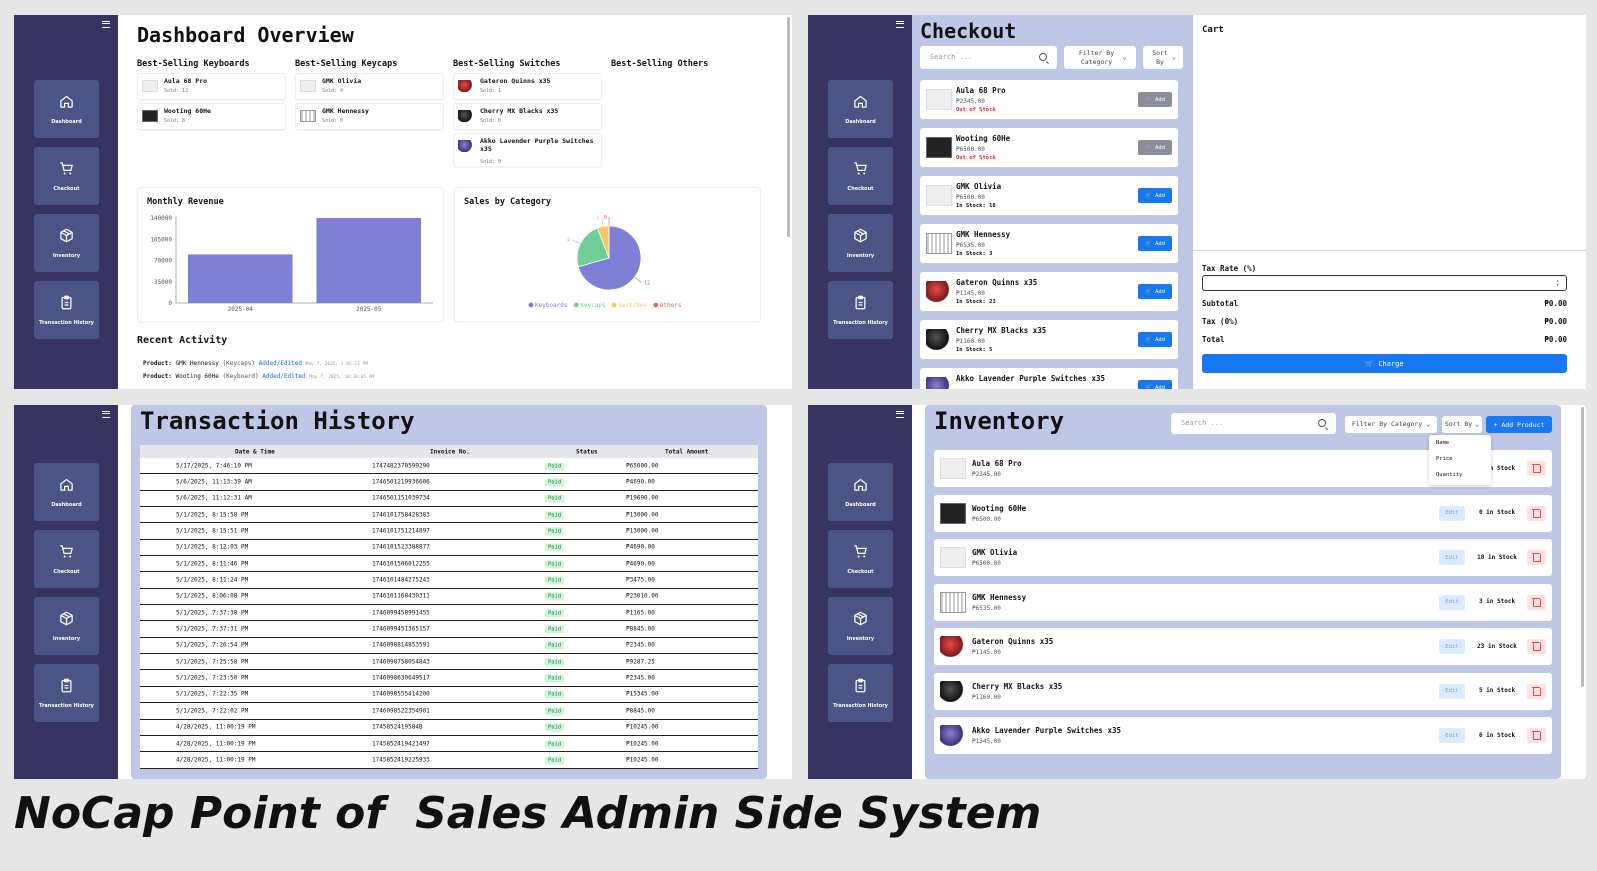  Describe the element at coordinates (1384, 363) in the screenshot. I see `charge-button: 🛒 Charge` at that location.